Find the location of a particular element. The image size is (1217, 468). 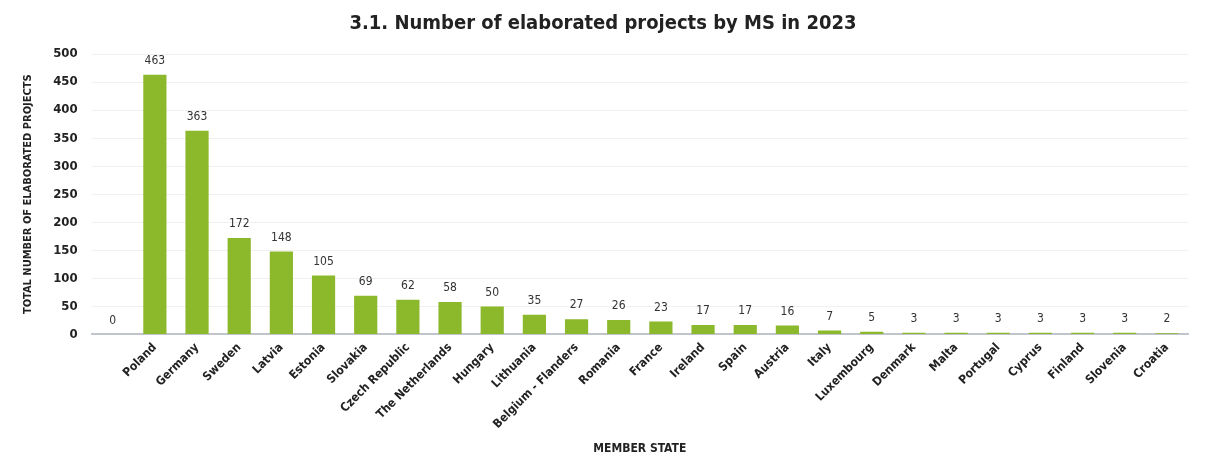

data-label: 2 is located at coordinates (1167, 318).